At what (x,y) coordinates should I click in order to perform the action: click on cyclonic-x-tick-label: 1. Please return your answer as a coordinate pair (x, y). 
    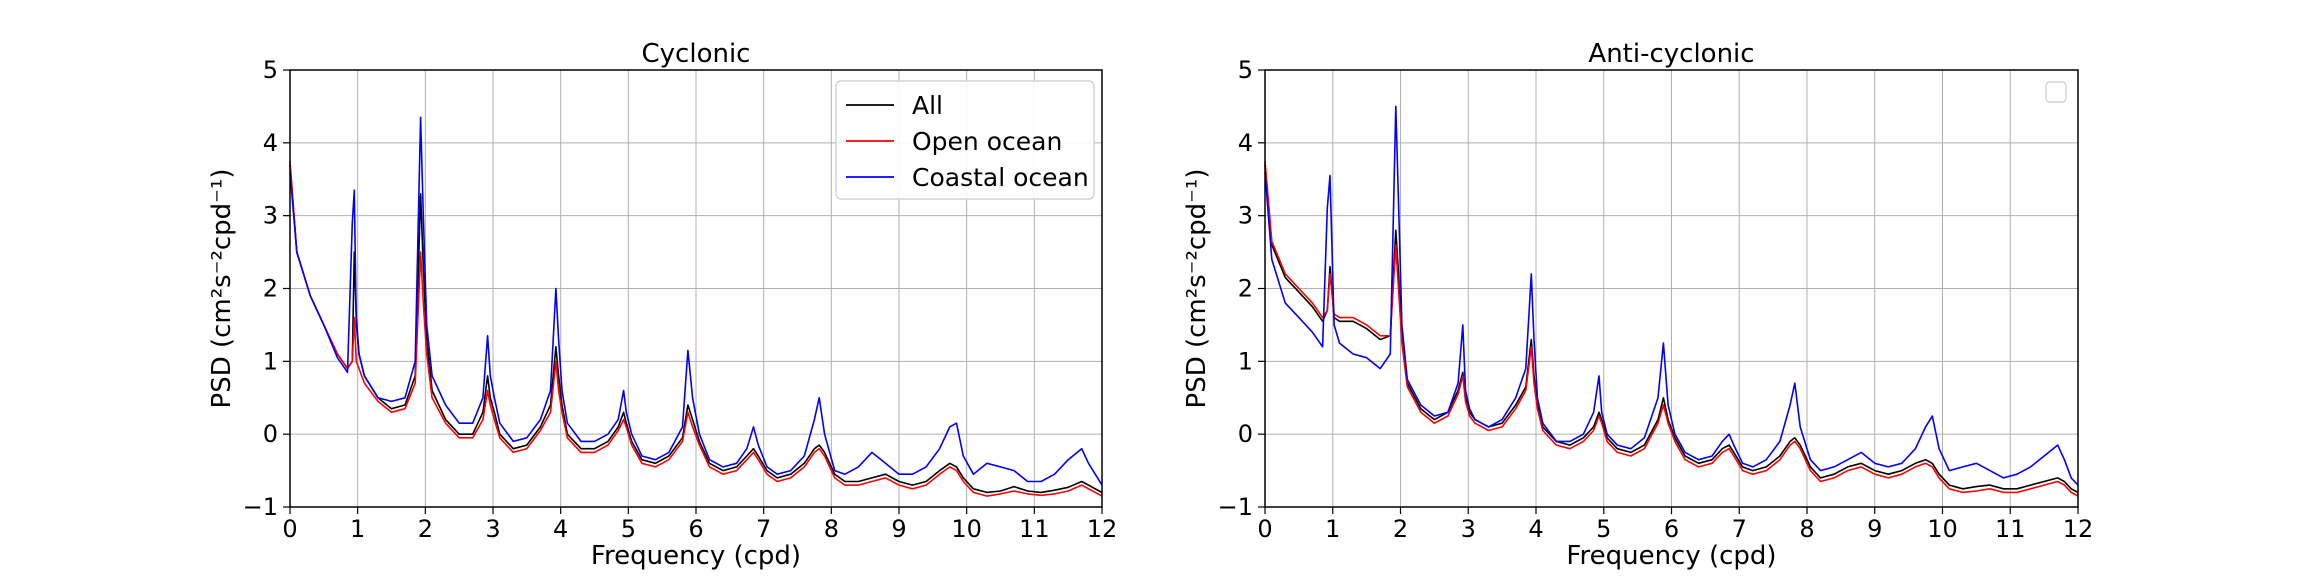
    Looking at the image, I should click on (357, 529).